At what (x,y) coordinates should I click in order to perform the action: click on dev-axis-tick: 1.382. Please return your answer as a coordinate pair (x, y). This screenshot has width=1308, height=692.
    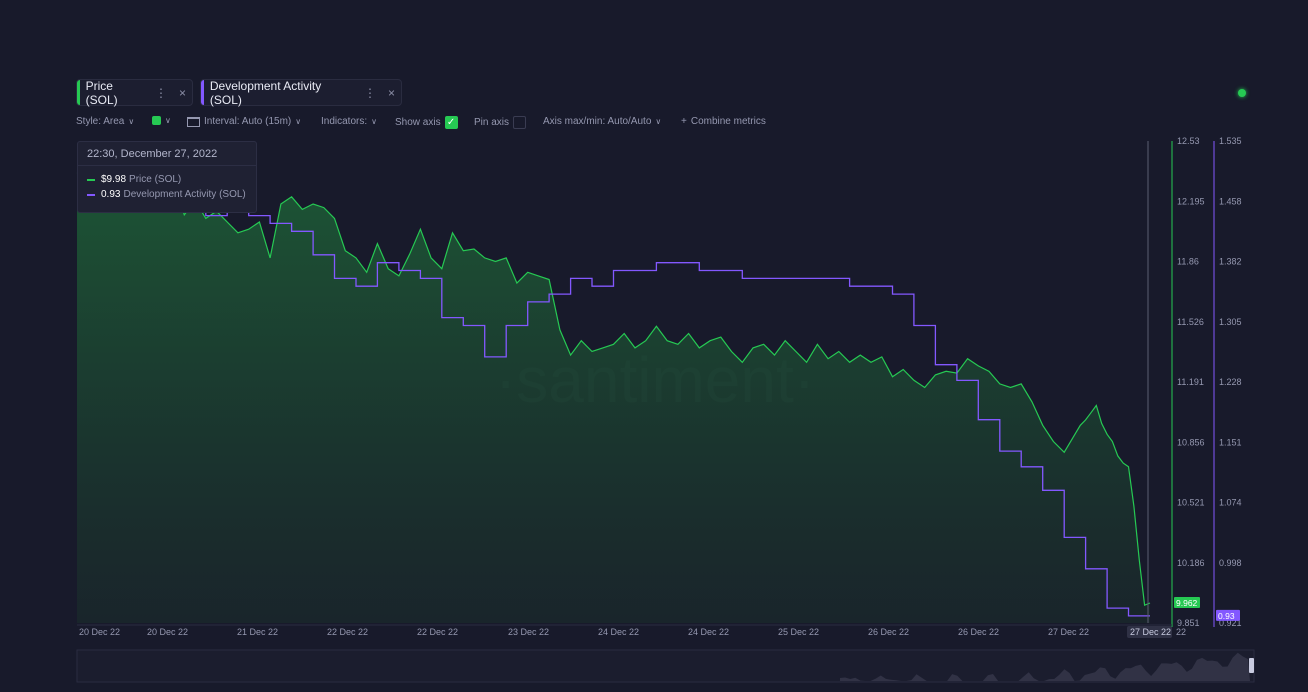
    Looking at the image, I should click on (1230, 262).